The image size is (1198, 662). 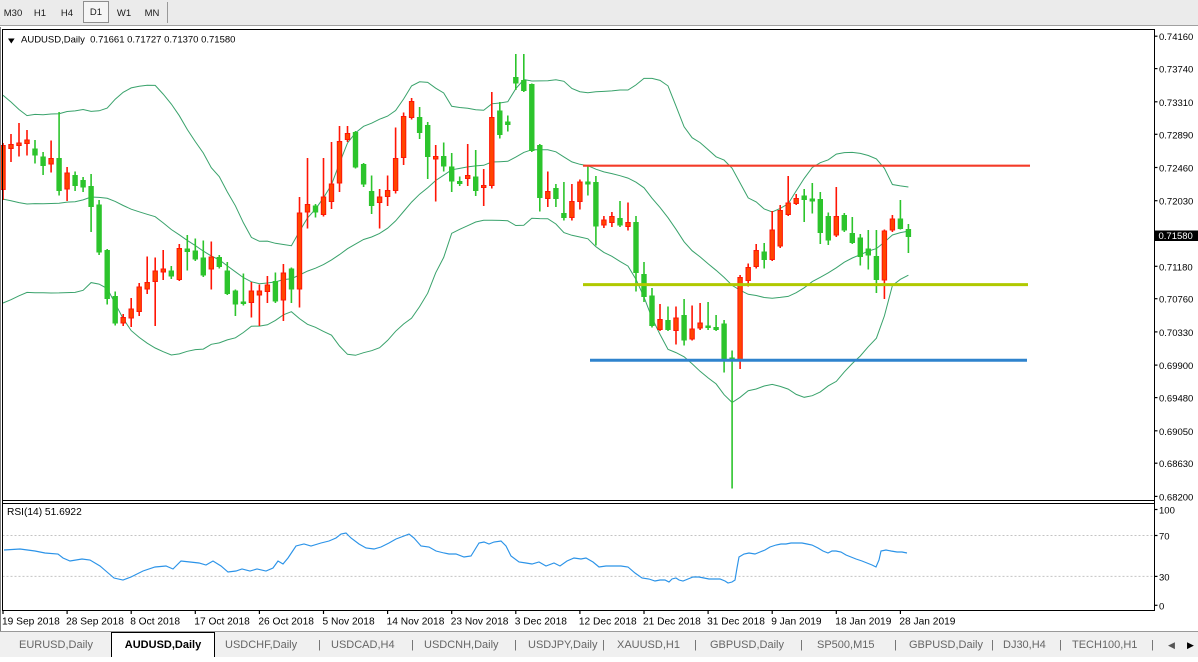 I want to click on svg-text: 12 Dec 2018, so click(x=608, y=622).